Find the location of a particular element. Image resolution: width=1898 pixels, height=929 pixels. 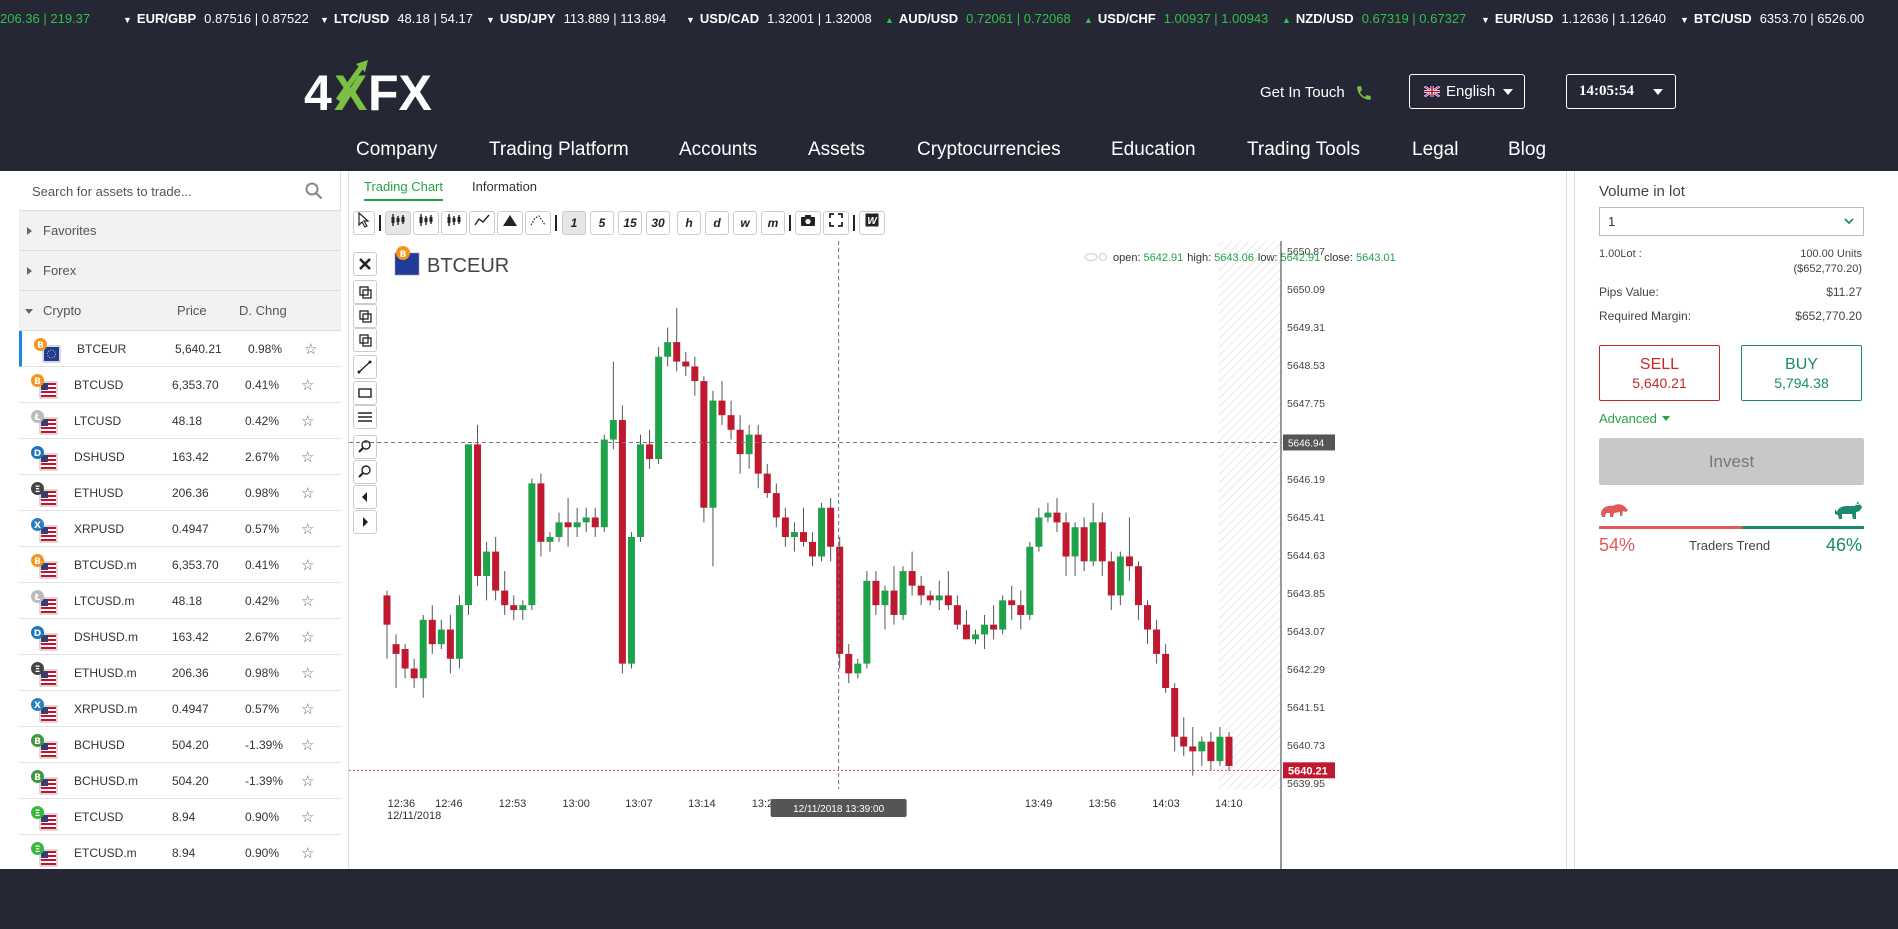

fullscreen-icon is located at coordinates (836, 223).